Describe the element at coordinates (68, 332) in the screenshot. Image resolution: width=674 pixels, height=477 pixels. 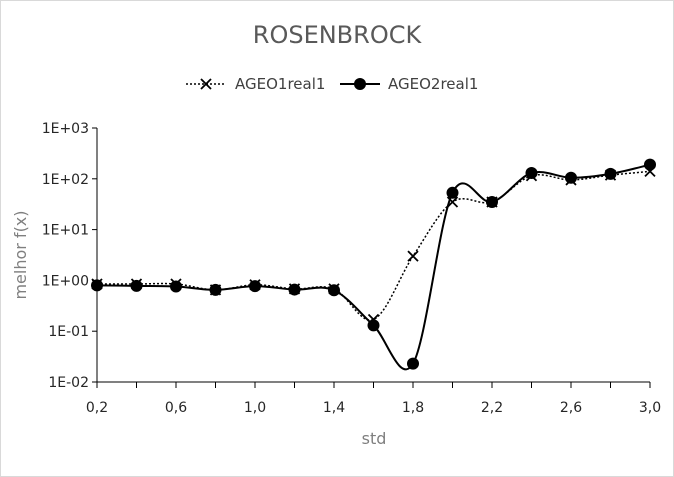
I see `y-tick-label: 1E-01` at that location.